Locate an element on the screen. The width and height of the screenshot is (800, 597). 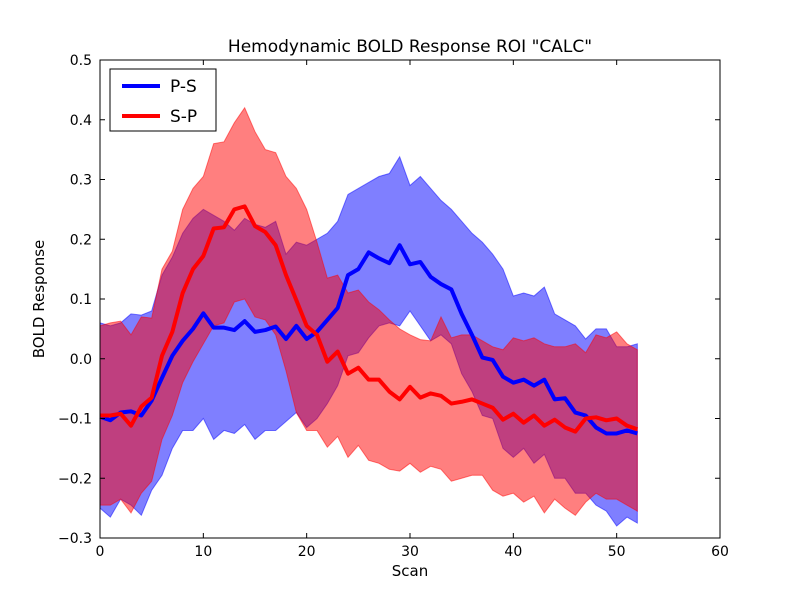
x-tick-label: 40 is located at coordinates (513, 552).